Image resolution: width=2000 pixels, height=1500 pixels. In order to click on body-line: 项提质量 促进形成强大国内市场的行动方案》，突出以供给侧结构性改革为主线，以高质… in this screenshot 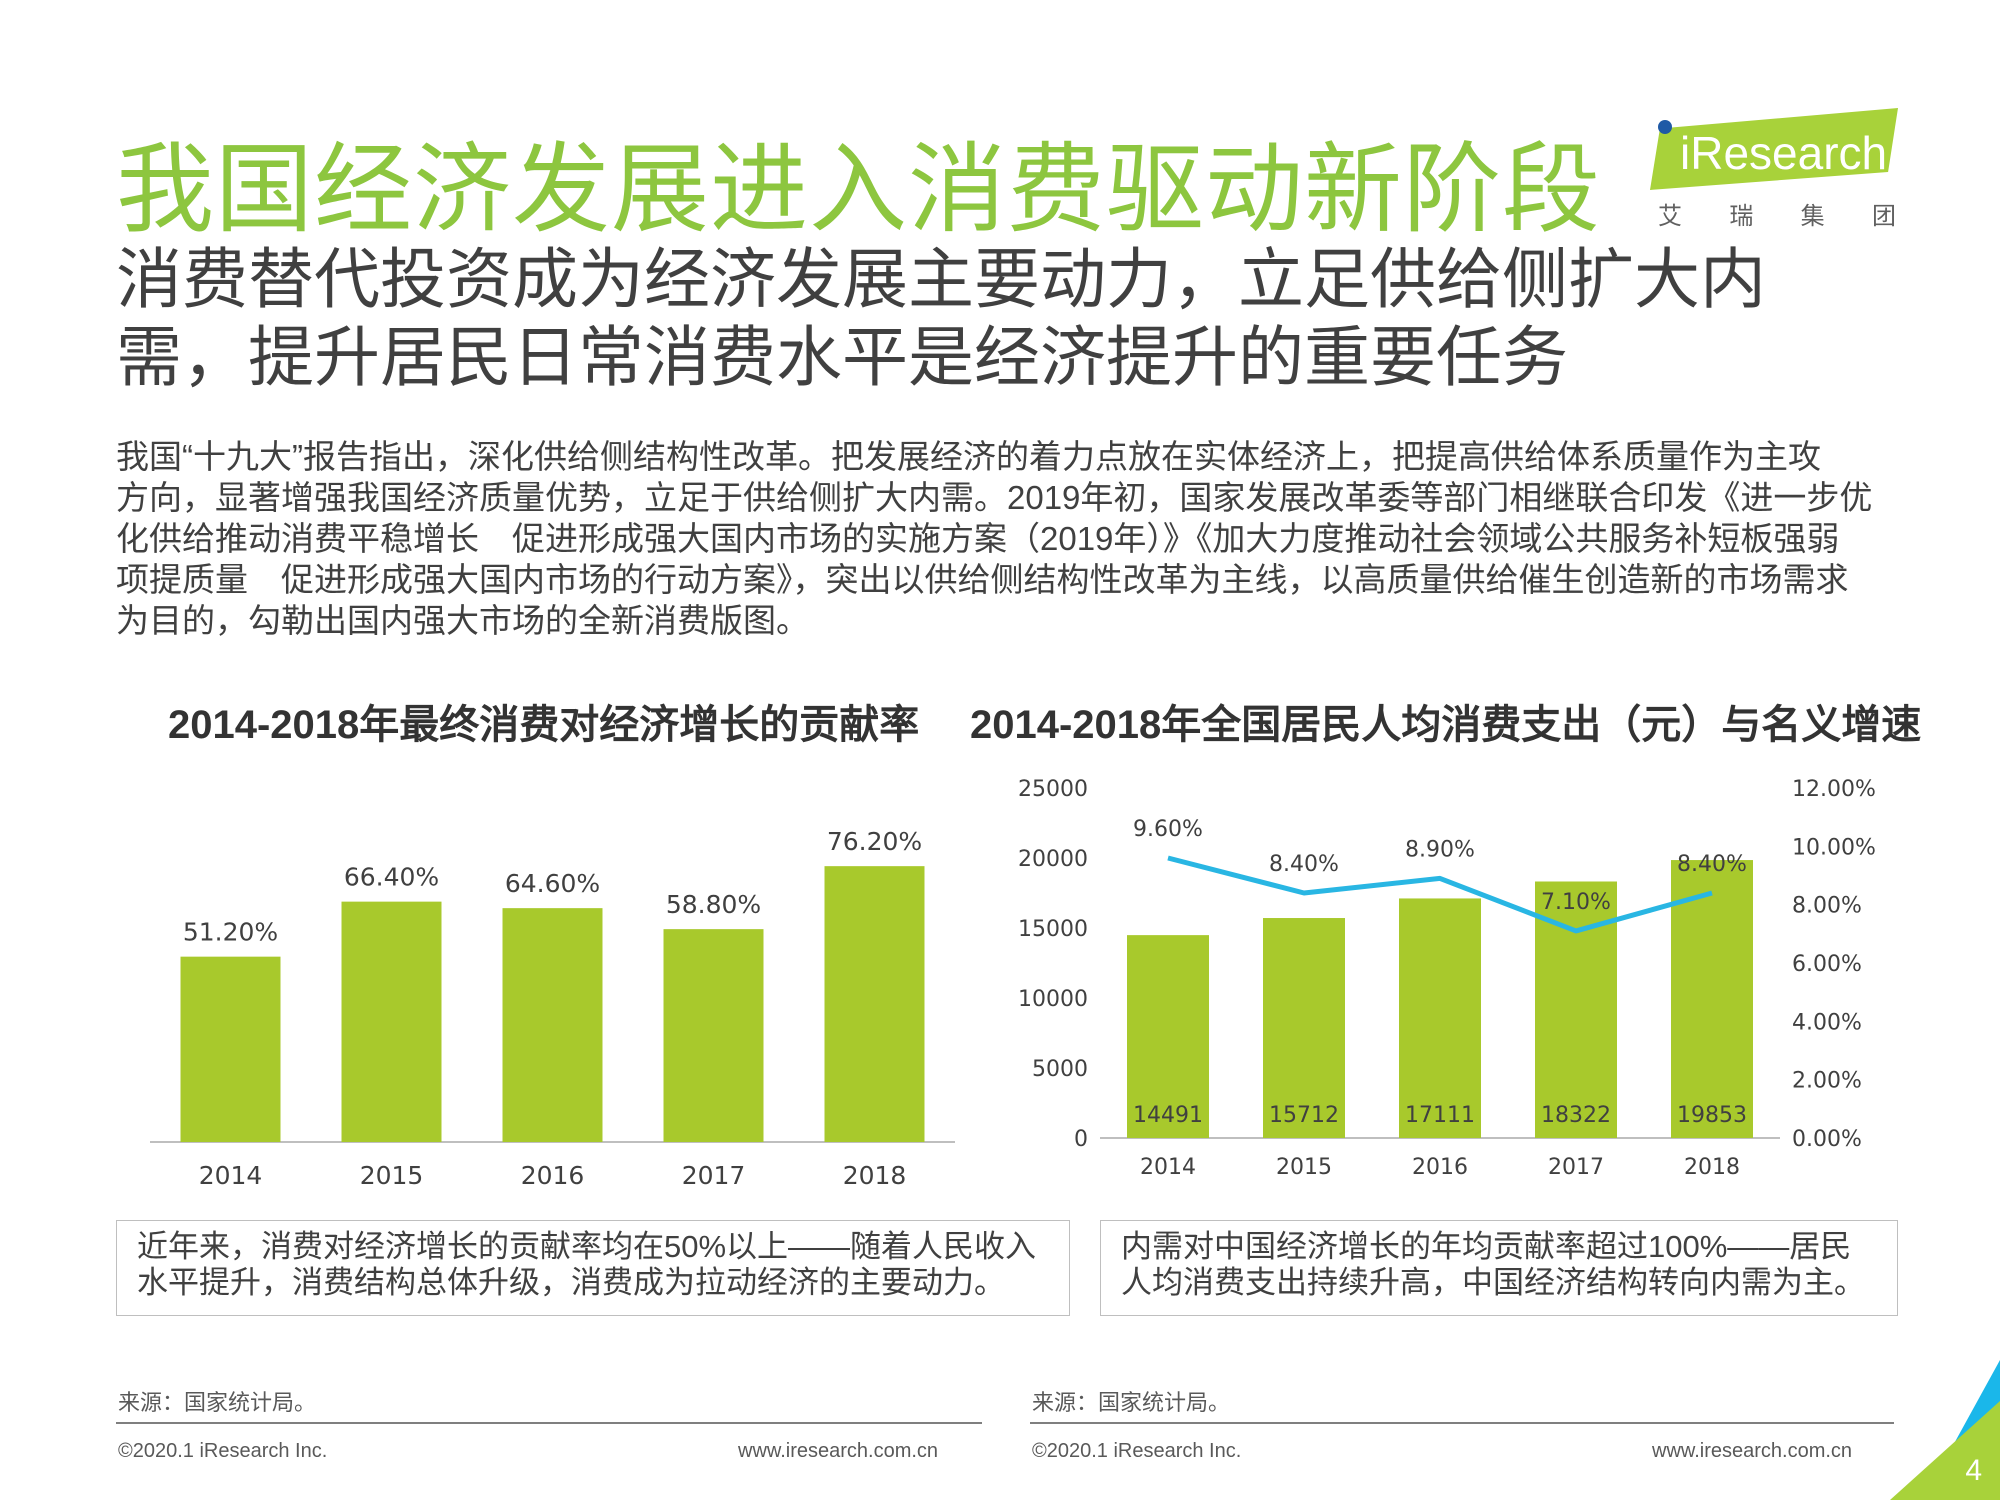, I will do `click(982, 579)`.